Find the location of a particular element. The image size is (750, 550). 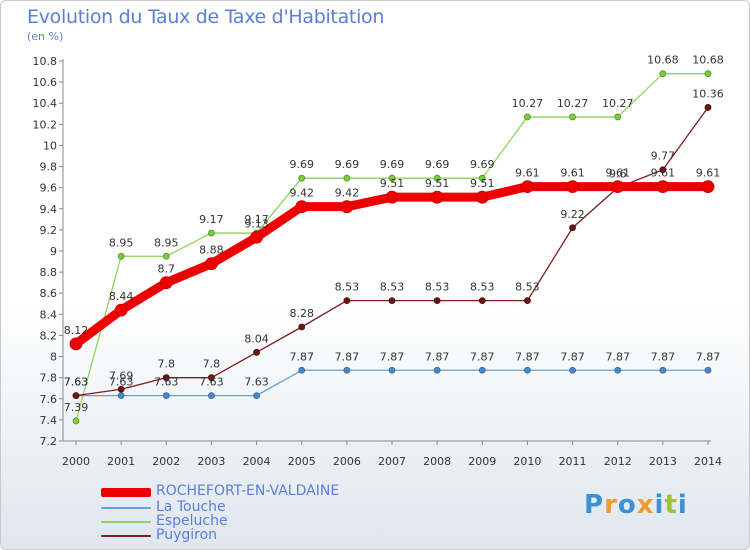

x-tick-label: 2005 is located at coordinates (302, 461).